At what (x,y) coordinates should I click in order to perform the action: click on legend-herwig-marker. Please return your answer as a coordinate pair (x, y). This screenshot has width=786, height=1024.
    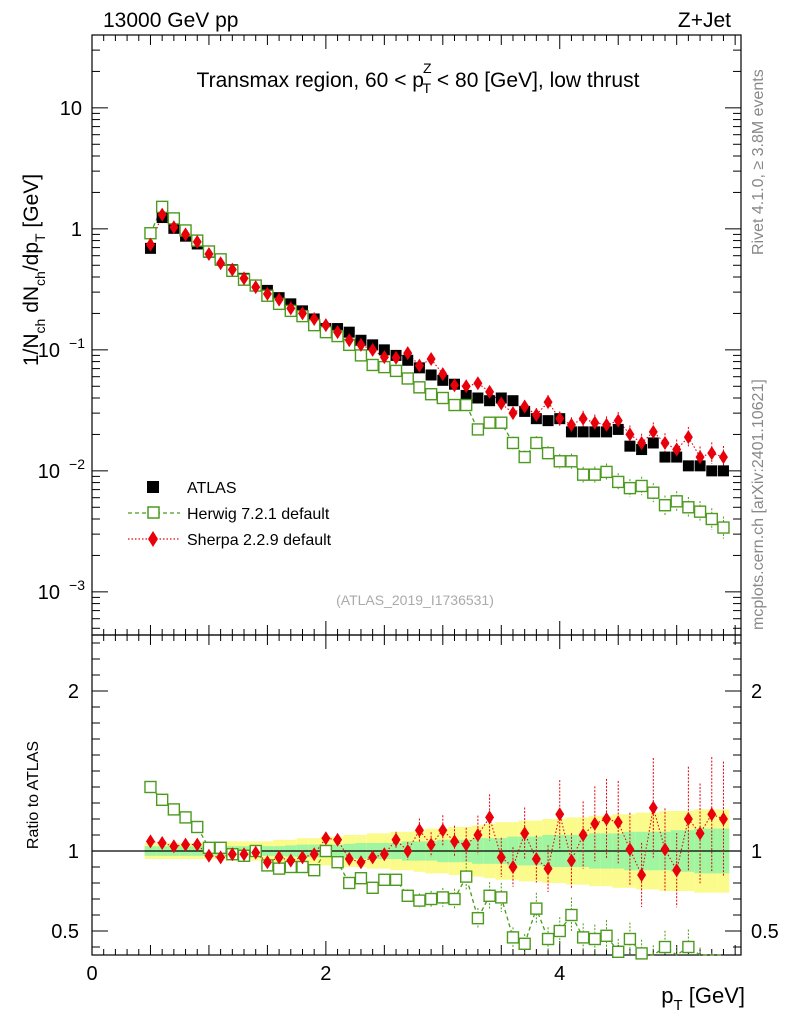
    Looking at the image, I should click on (153, 512).